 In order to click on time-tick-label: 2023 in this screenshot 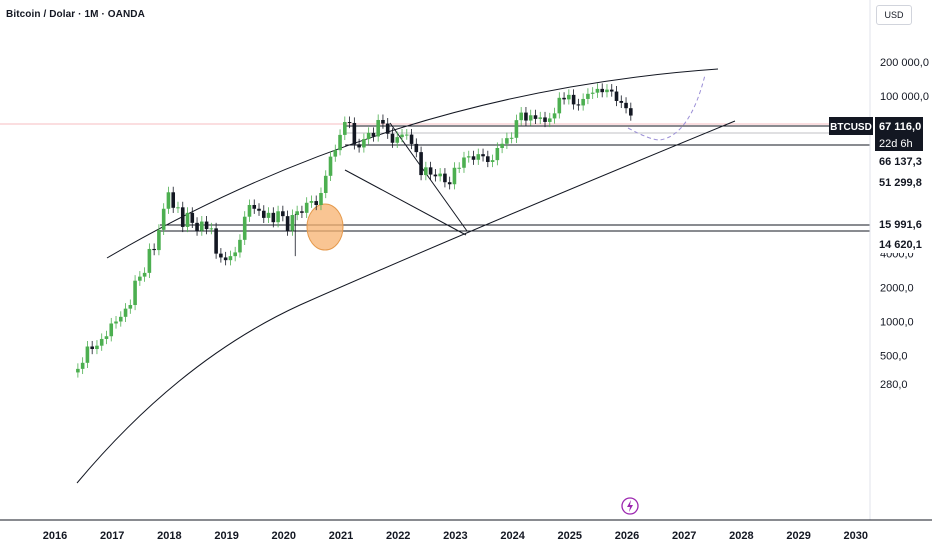, I will do `click(455, 536)`.